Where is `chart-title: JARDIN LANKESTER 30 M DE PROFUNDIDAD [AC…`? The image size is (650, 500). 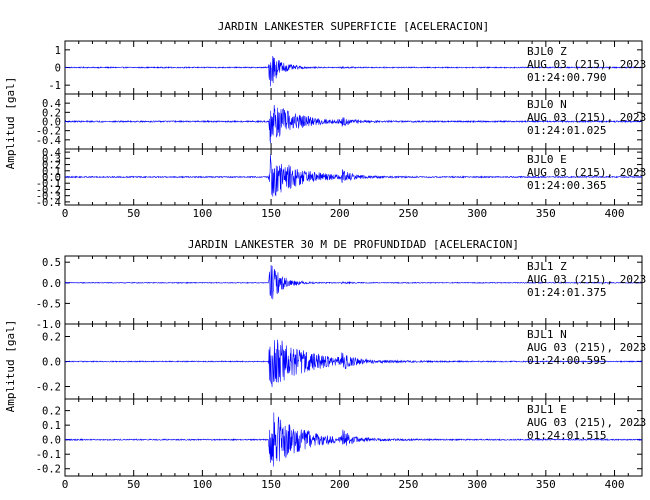 chart-title: JARDIN LANKESTER 30 M DE PROFUNDIDAD [AC… is located at coordinates (353, 244).